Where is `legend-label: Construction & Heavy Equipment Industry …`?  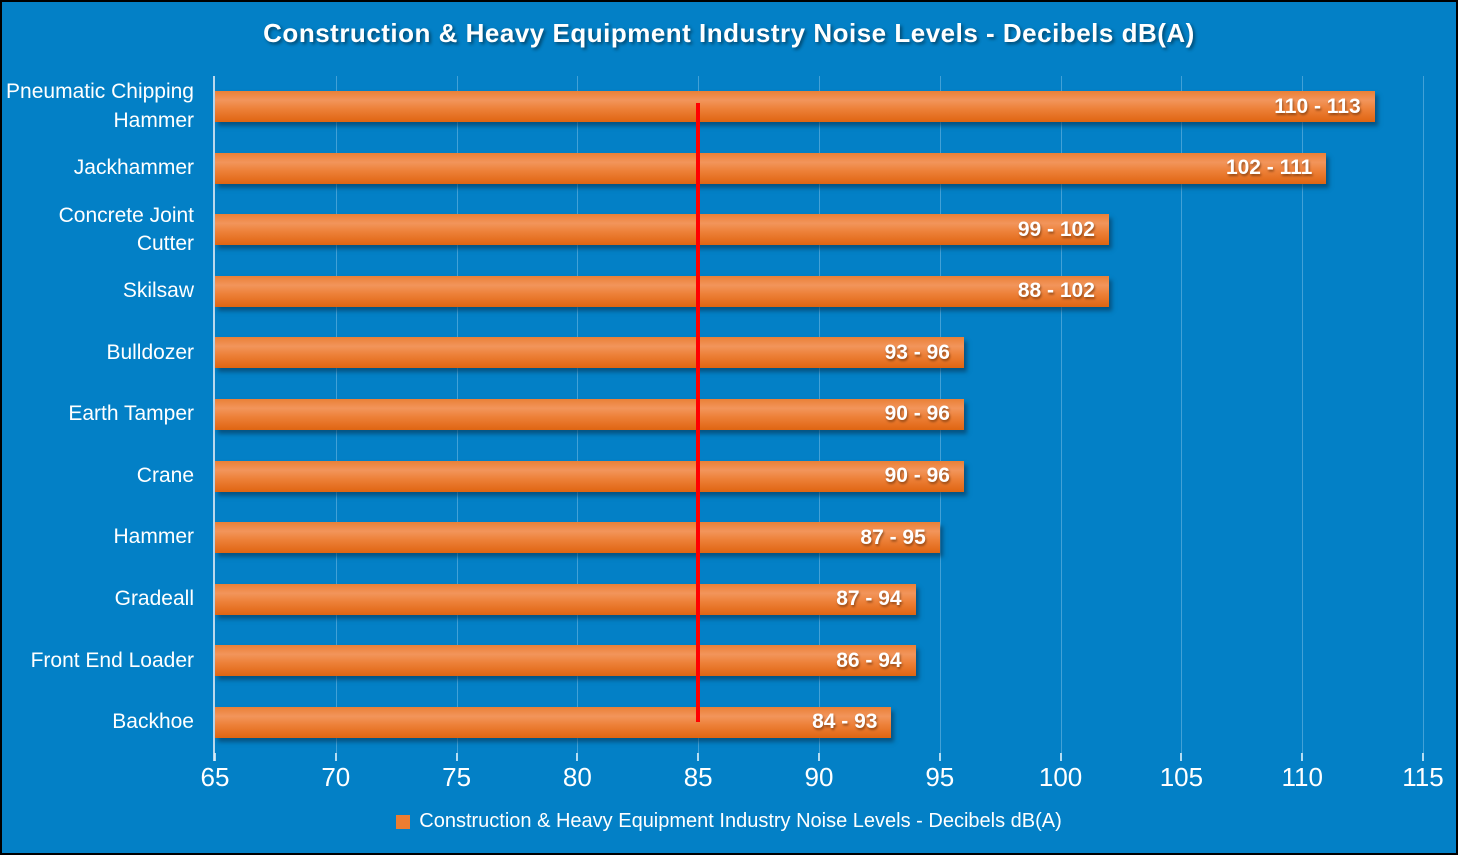 legend-label: Construction & Heavy Equipment Industry … is located at coordinates (740, 821).